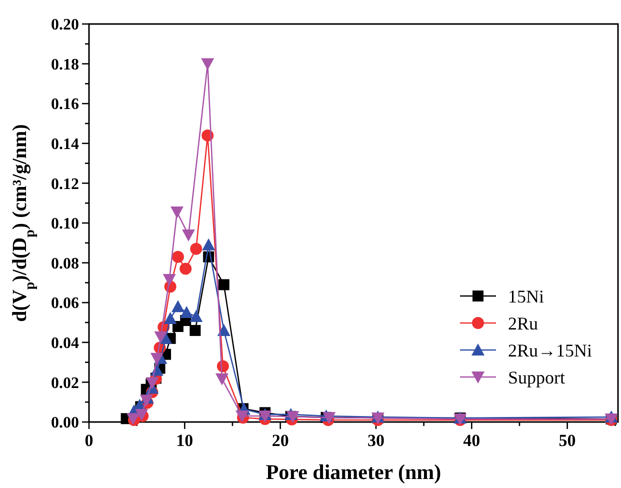 This screenshot has width=621, height=488. Describe the element at coordinates (567, 440) in the screenshot. I see `x-tick-label: 50` at that location.